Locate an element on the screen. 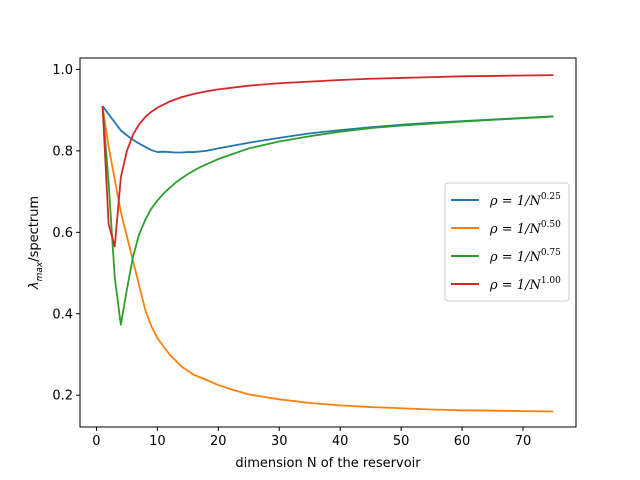  x-tick-label: 50 is located at coordinates (401, 441).